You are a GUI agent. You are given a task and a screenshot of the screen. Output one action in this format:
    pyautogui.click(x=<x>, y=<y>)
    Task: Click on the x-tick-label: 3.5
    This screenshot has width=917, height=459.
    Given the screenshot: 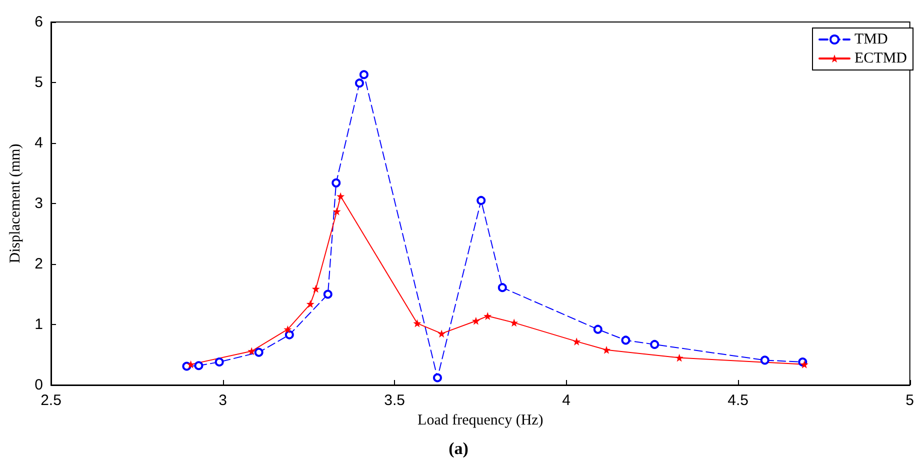 What is the action you would take?
    pyautogui.click(x=394, y=400)
    